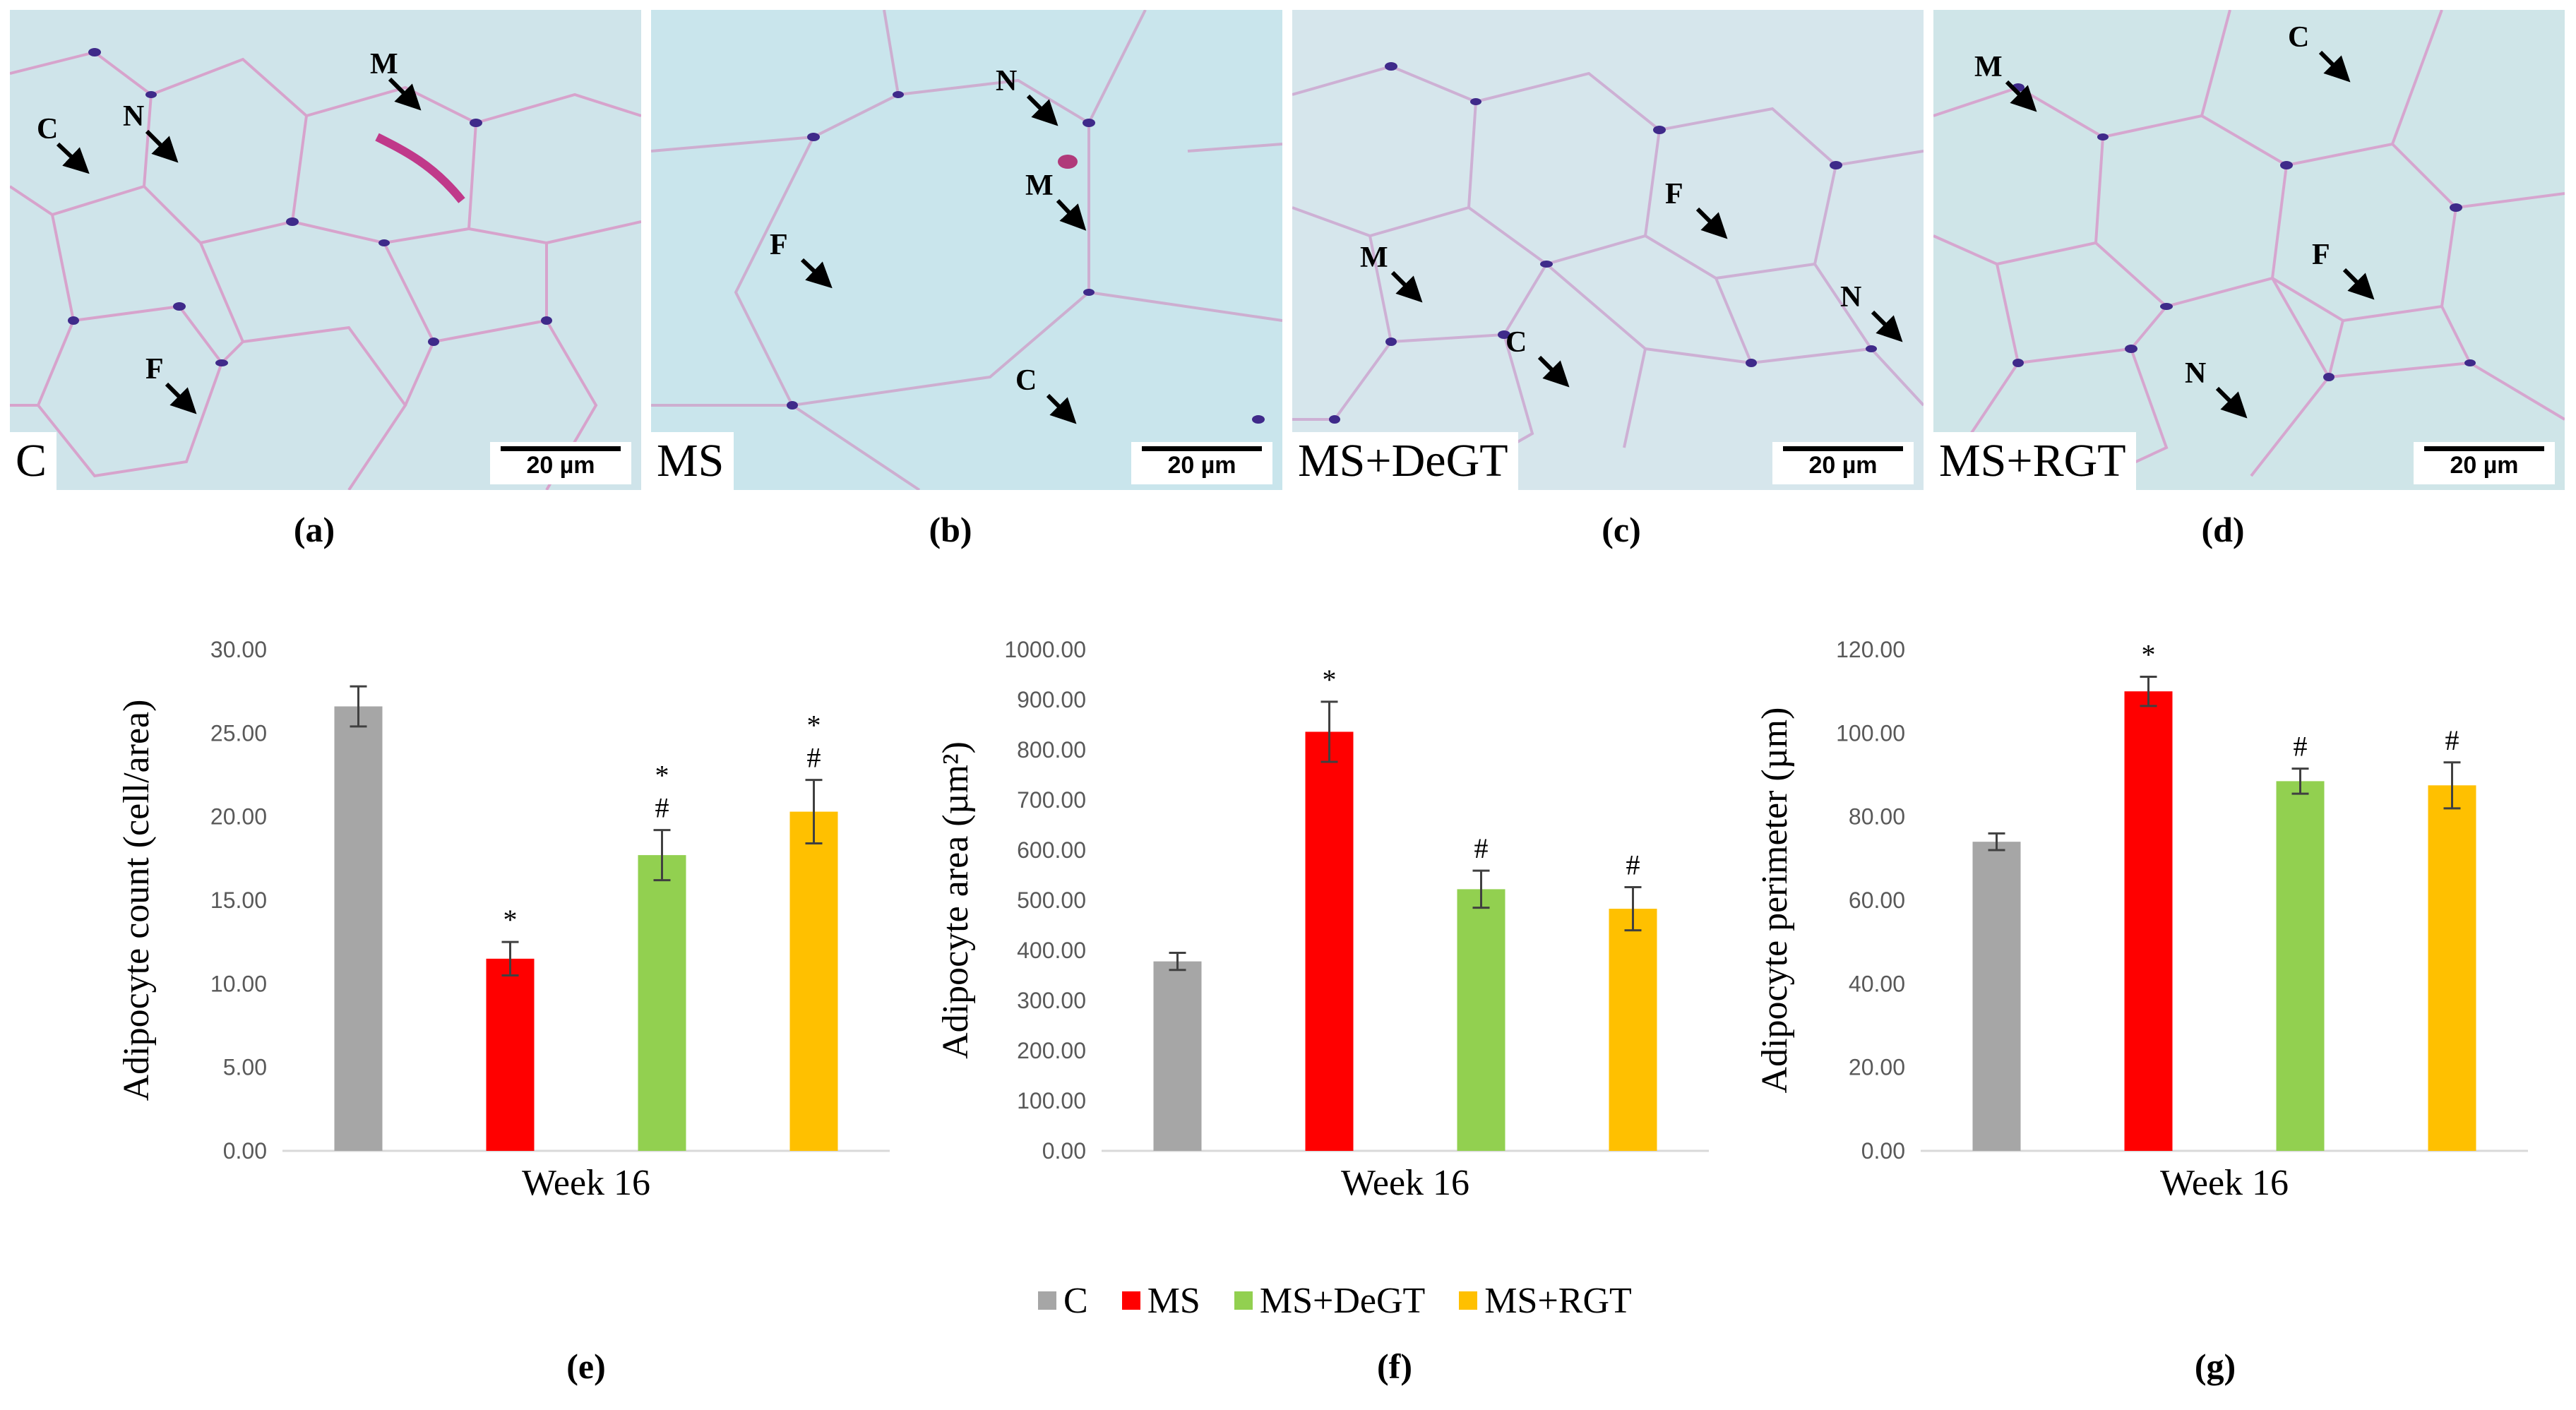  What do you see at coordinates (245, 1067) in the screenshot?
I see `y-tick-label: 5.00` at bounding box center [245, 1067].